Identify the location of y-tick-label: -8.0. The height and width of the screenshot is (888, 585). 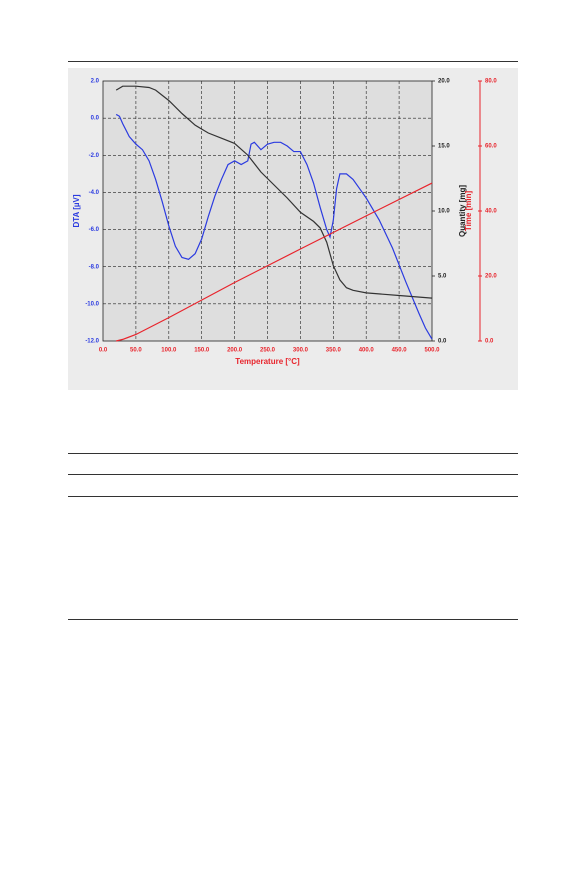
(94, 267).